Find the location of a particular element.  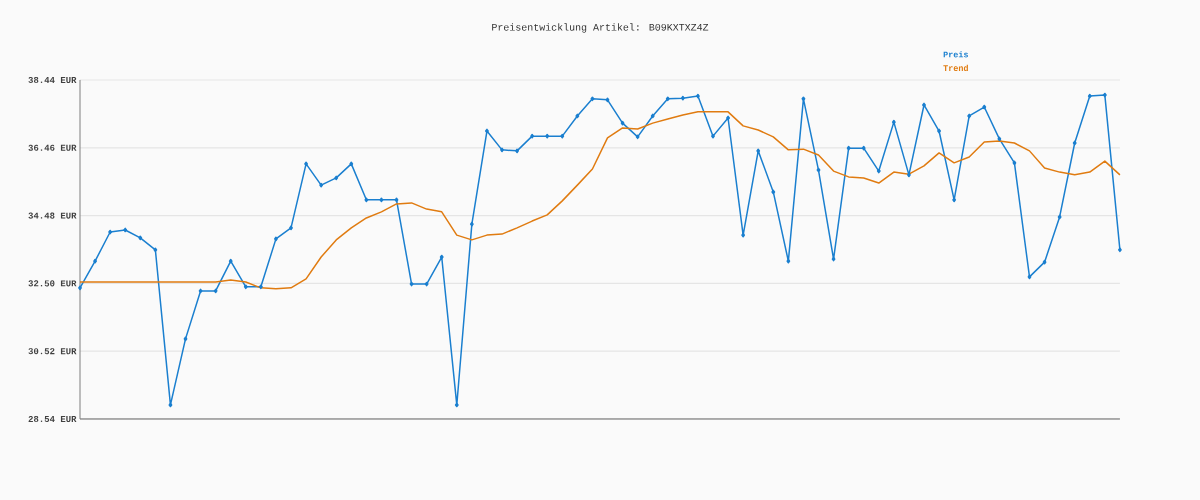

y-tick-label: 30.52 EUR is located at coordinates (52, 351).